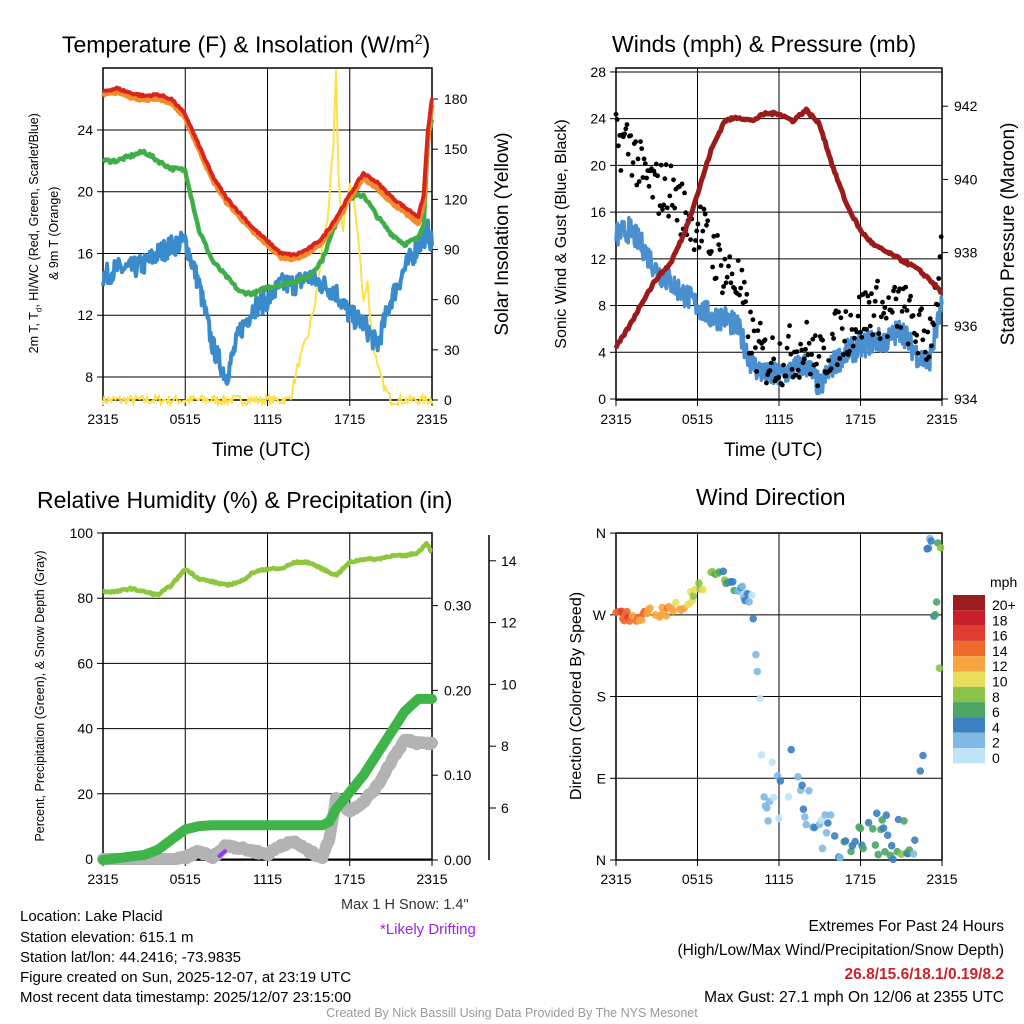 The width and height of the screenshot is (1024, 1024). What do you see at coordinates (996, 727) in the screenshot?
I see `legend-label: 4` at bounding box center [996, 727].